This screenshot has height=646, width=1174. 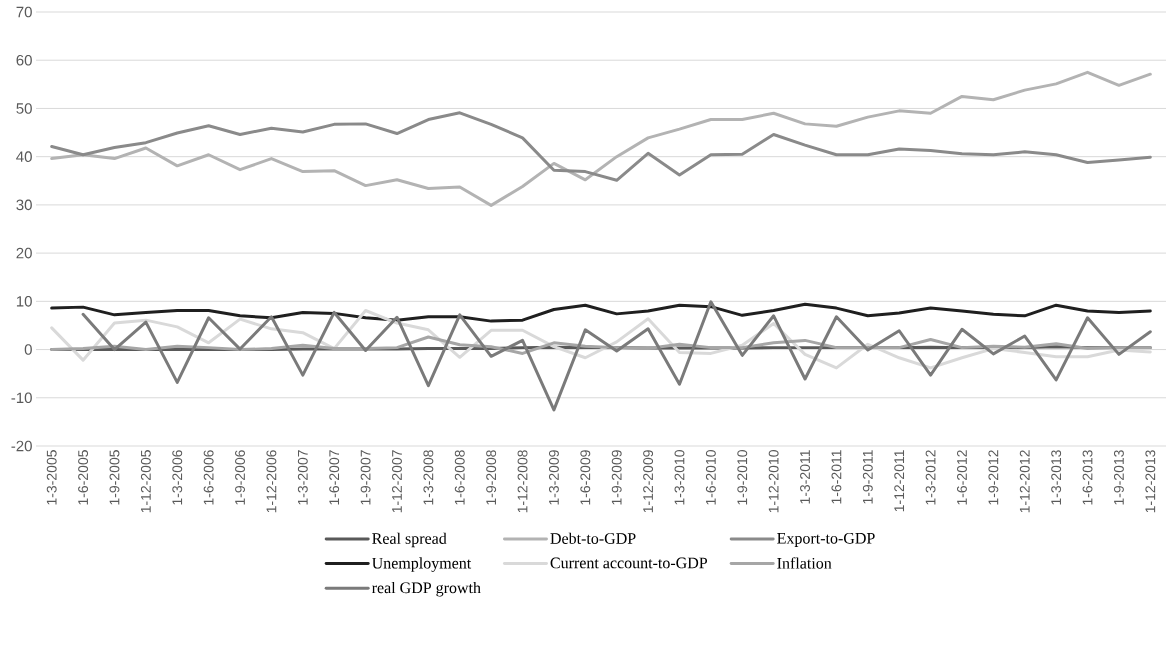 What do you see at coordinates (428, 477) in the screenshot?
I see `x-tick-label: 1-3-2008` at bounding box center [428, 477].